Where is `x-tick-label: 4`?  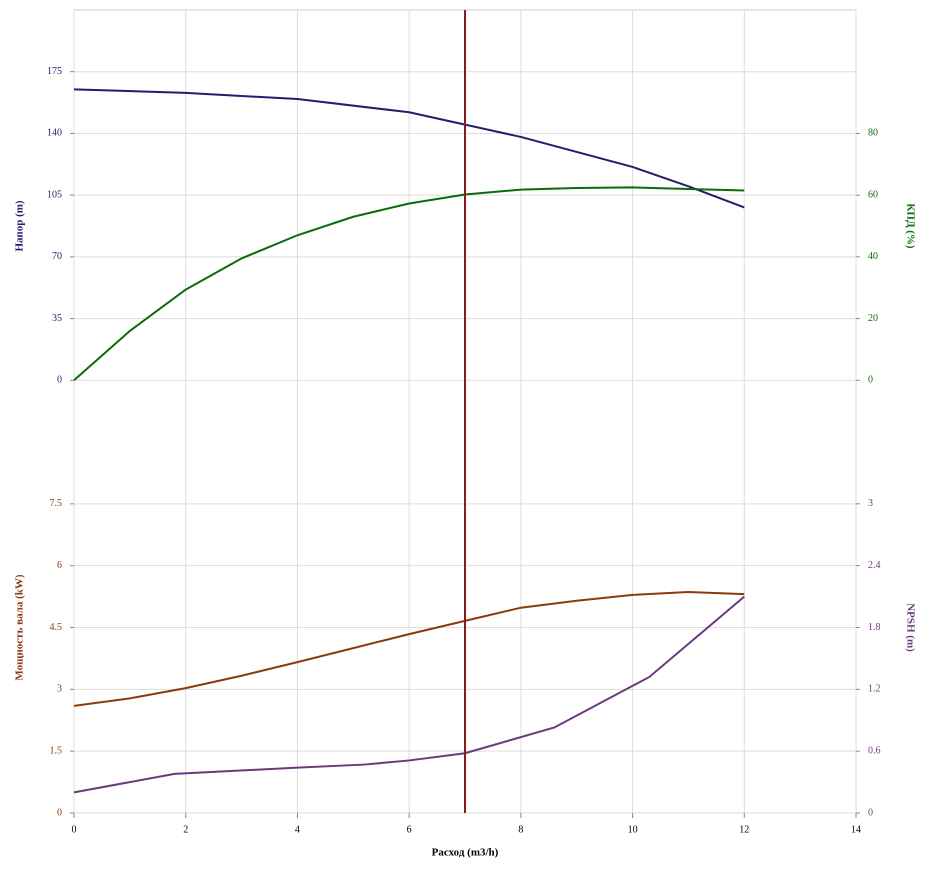
x-tick-label: 4 is located at coordinates (297, 829).